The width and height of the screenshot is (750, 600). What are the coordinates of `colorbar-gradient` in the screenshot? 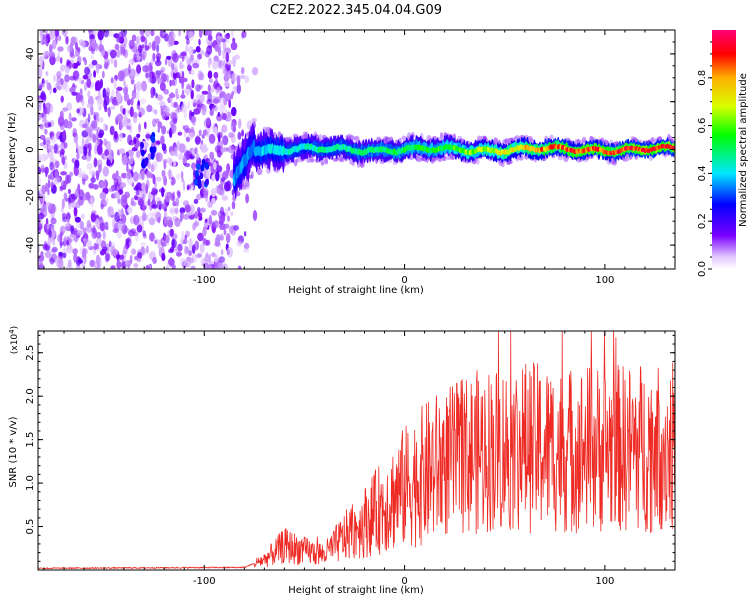 It's located at (724, 149).